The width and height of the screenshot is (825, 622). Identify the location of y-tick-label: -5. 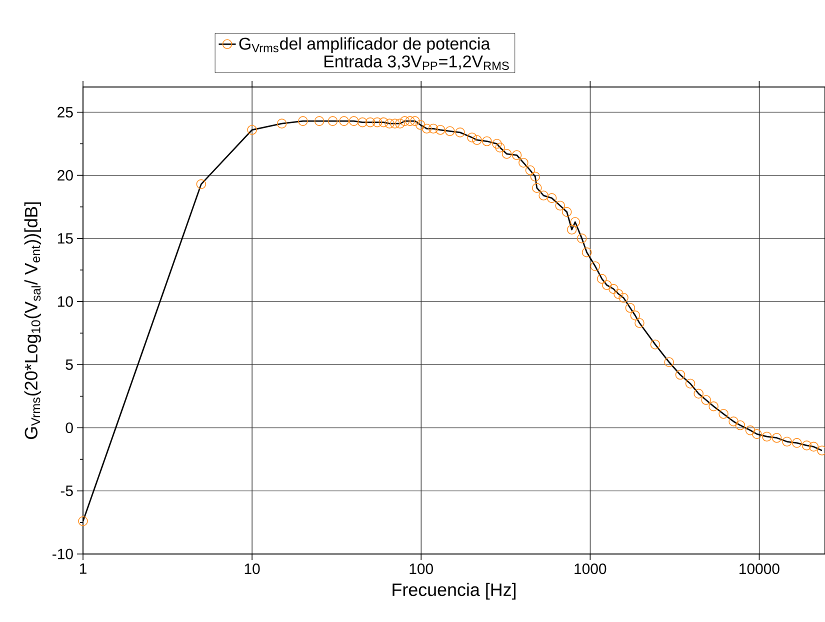
(66, 491).